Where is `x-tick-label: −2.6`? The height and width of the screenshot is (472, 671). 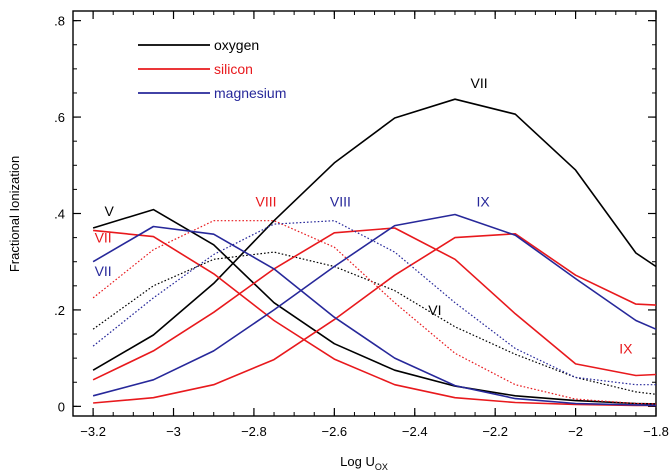
x-tick-label: −2.6 is located at coordinates (335, 431).